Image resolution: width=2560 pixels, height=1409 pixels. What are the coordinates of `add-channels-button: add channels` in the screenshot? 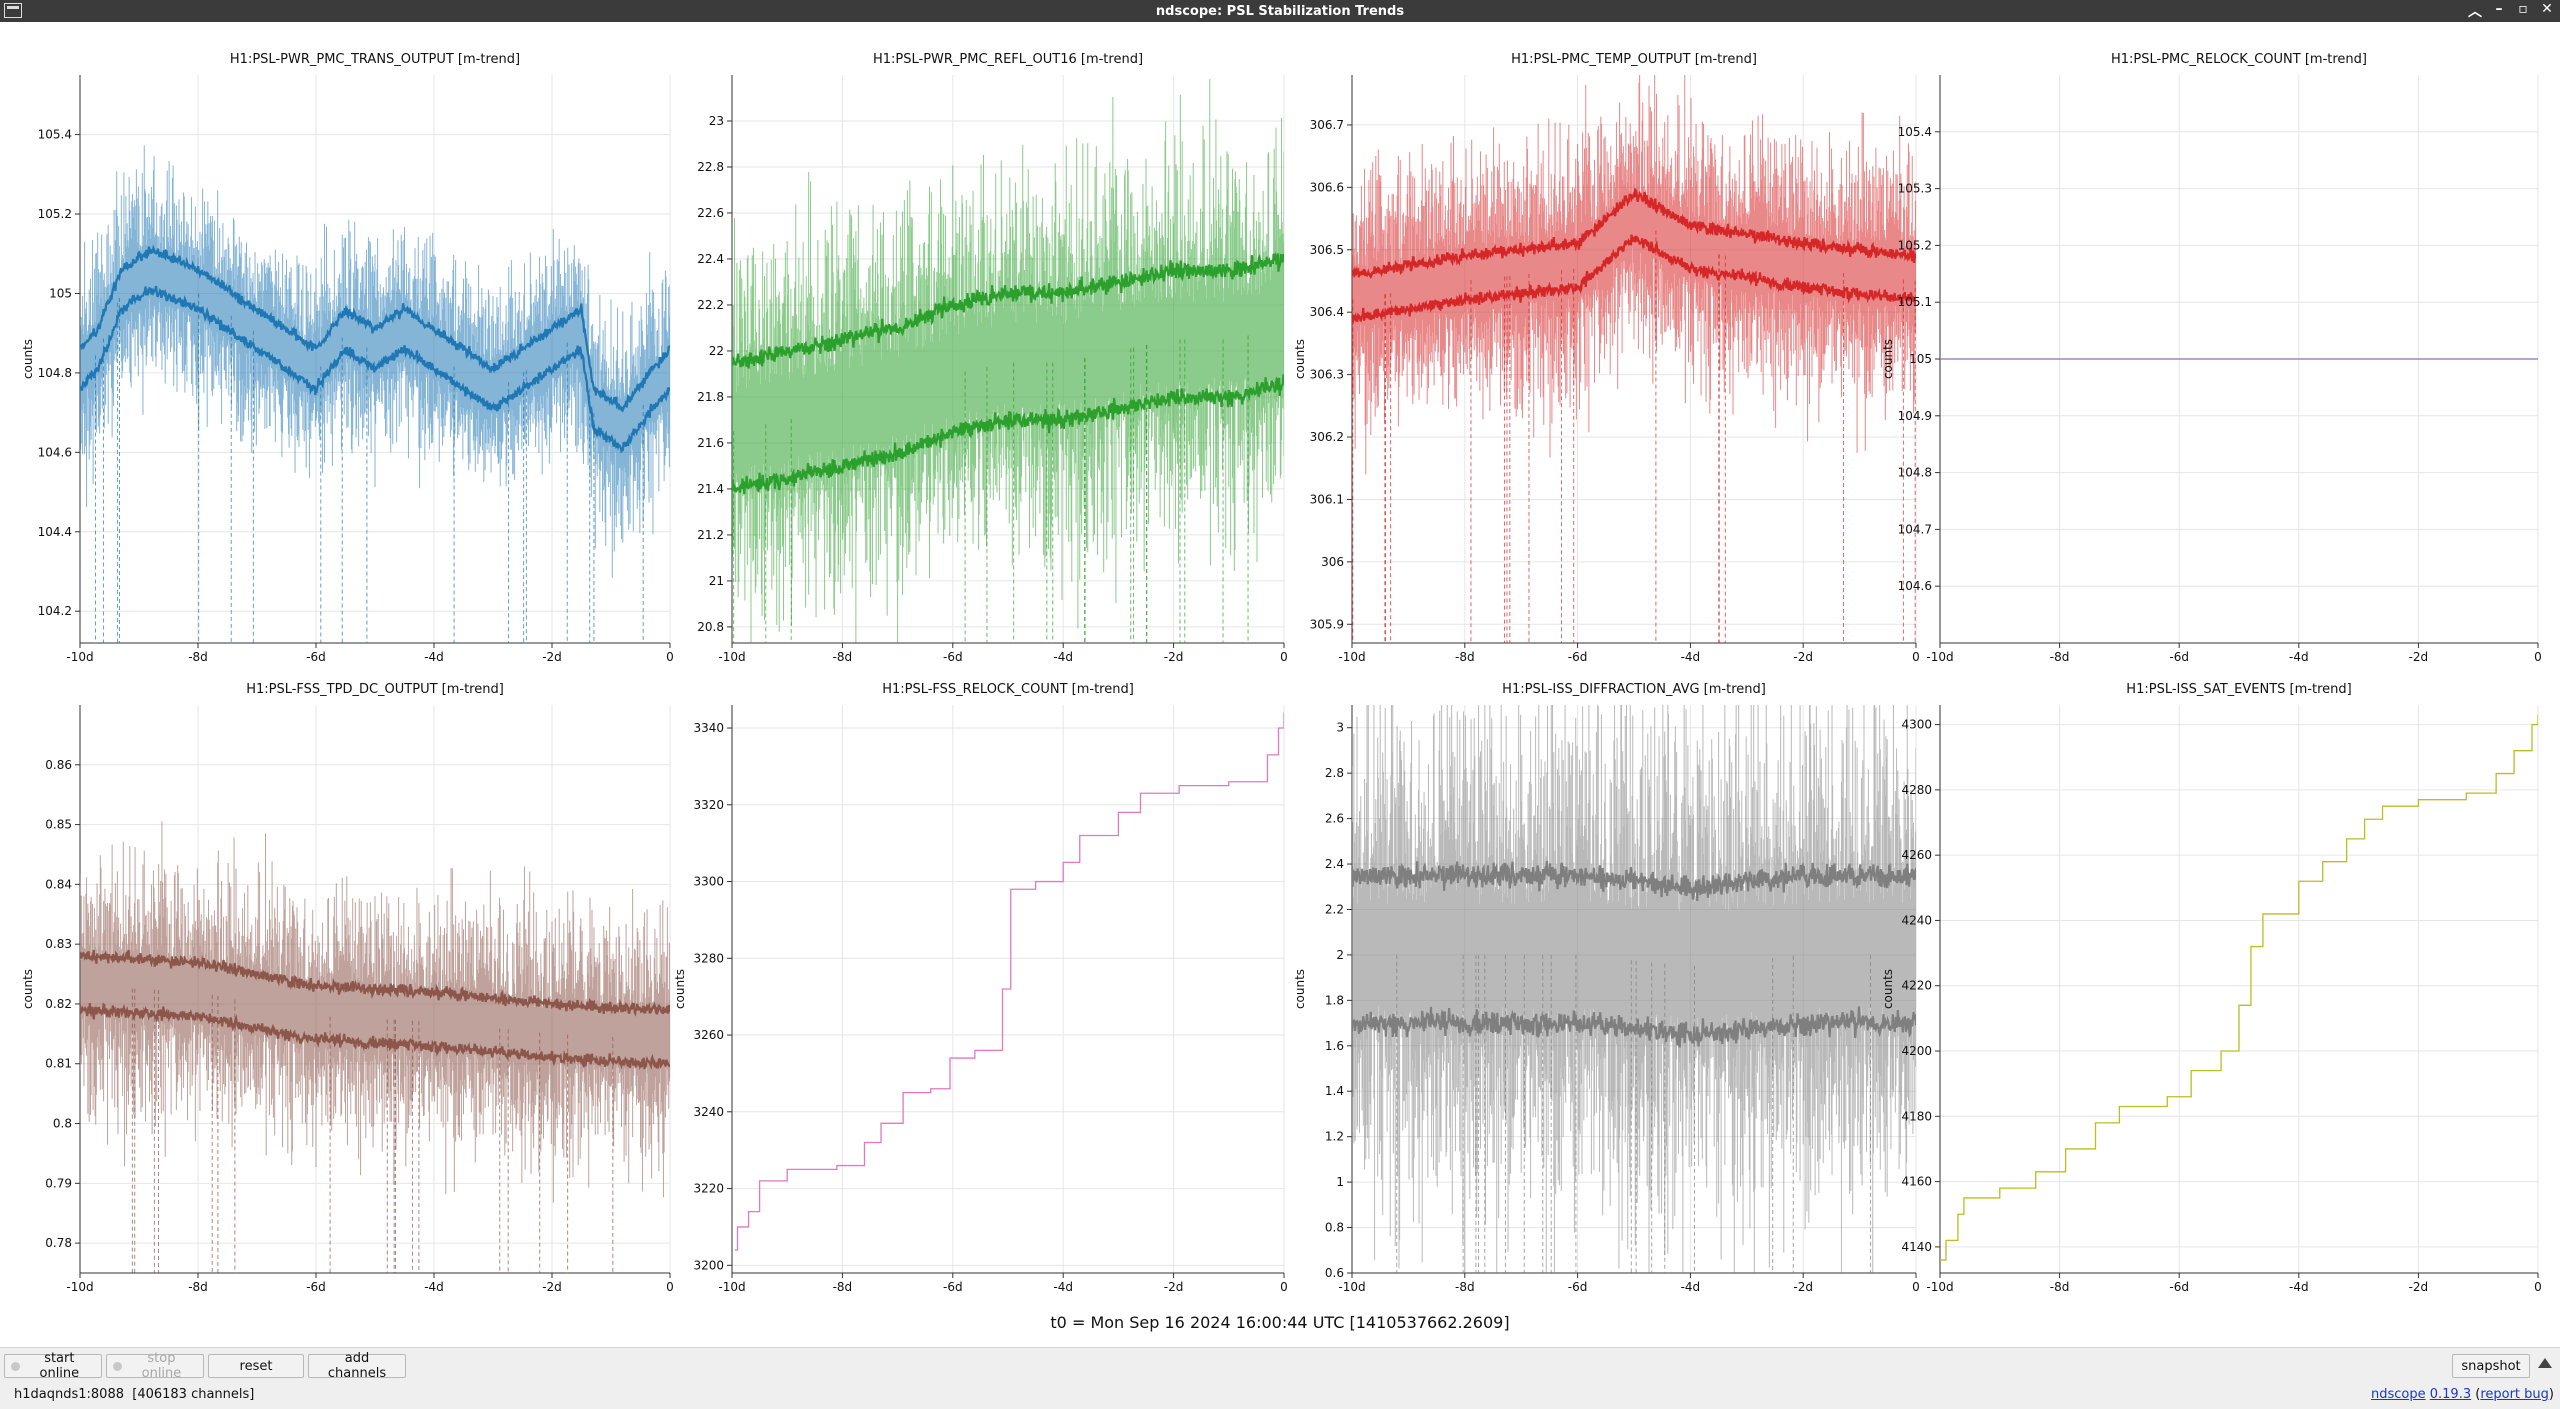 It's located at (357, 1366).